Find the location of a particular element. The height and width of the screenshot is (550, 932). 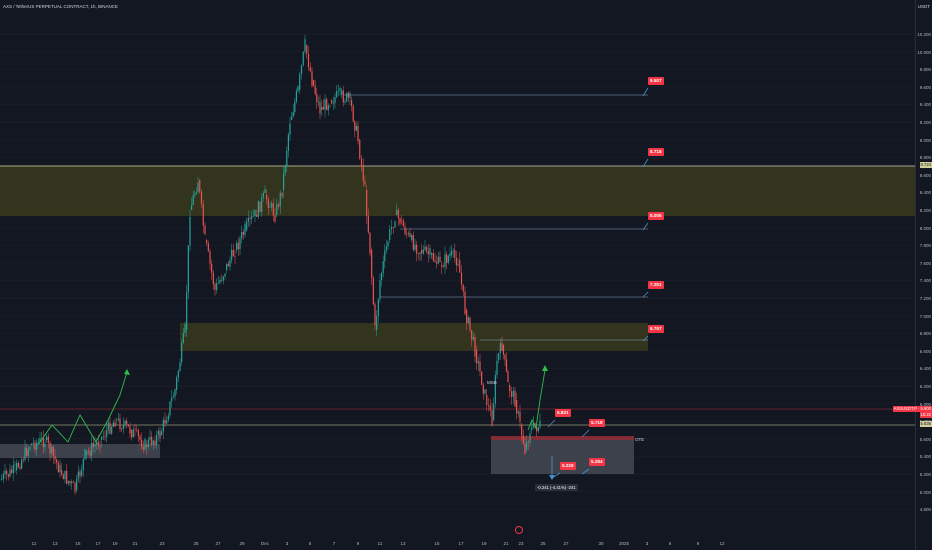

time-tick: 3 is located at coordinates (287, 543).